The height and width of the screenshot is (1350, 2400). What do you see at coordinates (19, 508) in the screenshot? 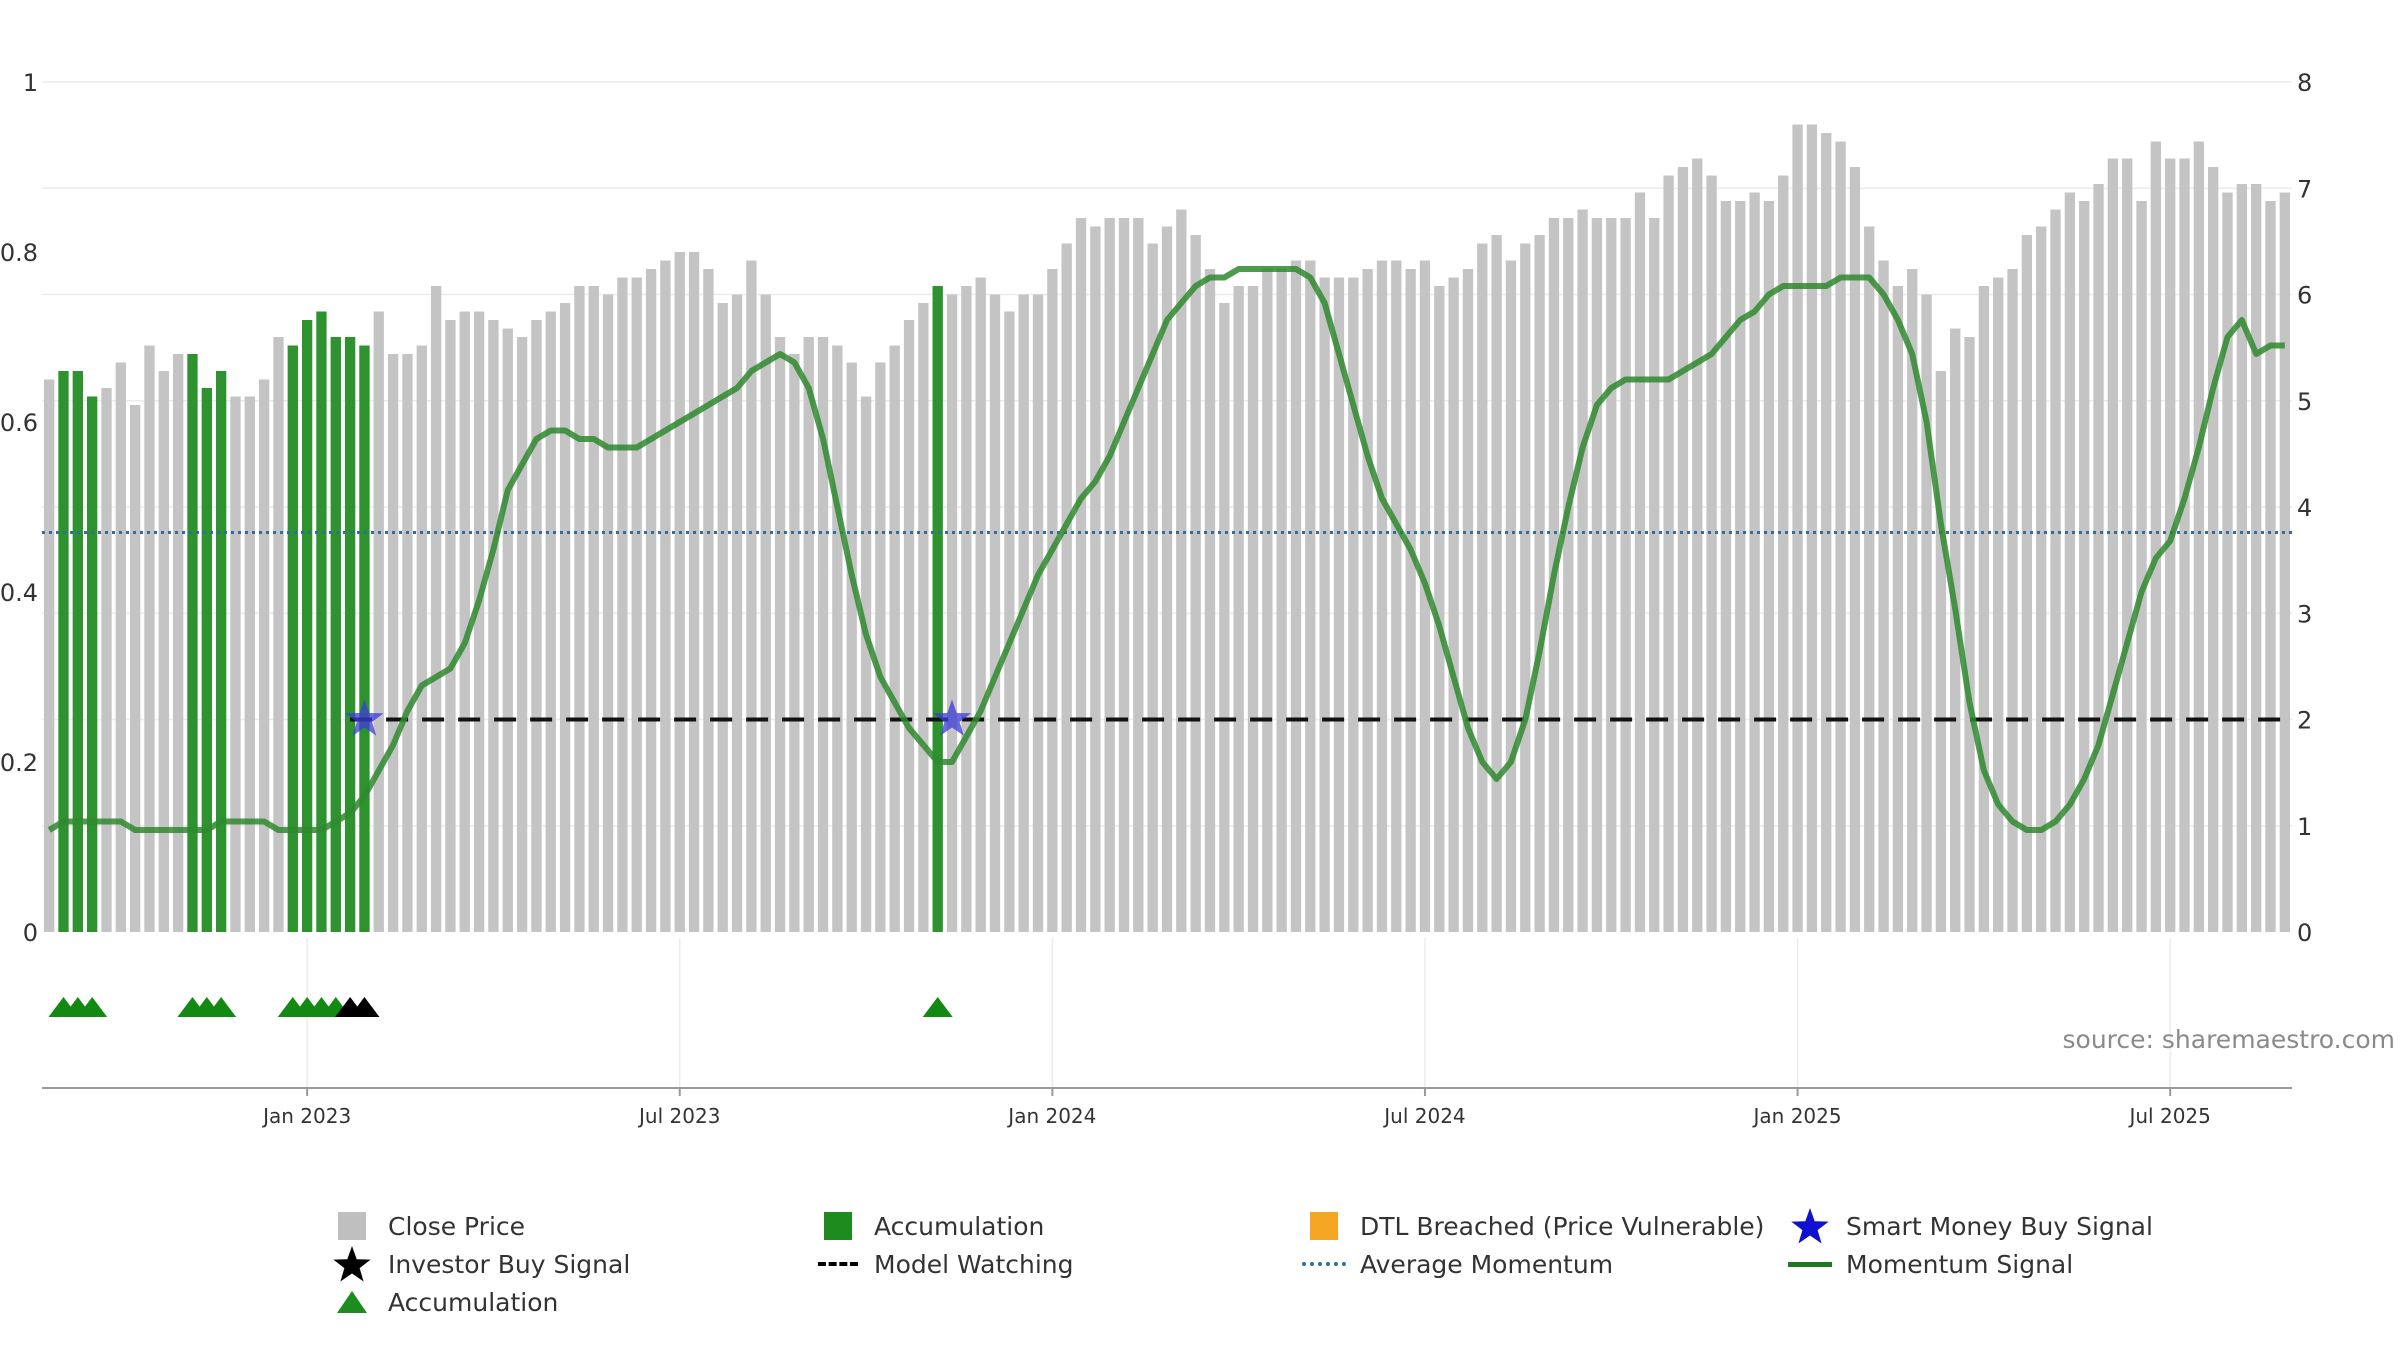
I see `left-axis-ticks: 0 0.2 0.4 0.6 0.8 1` at bounding box center [19, 508].